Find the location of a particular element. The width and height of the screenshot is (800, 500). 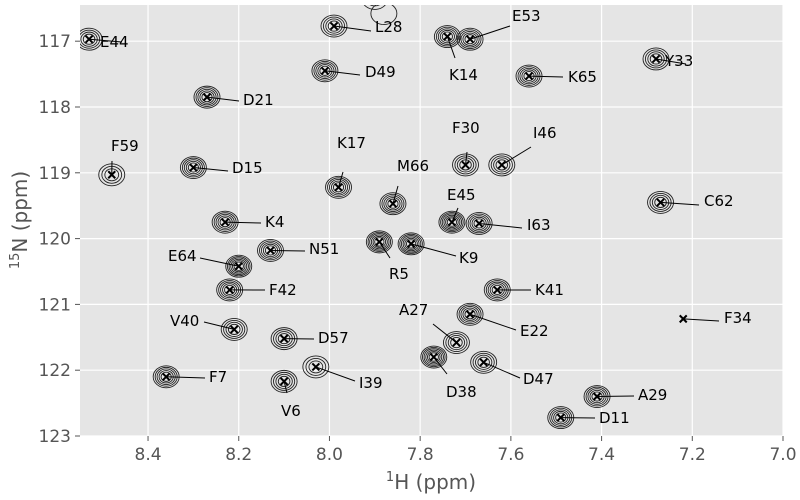

leader-line-K4 is located at coordinates (243, 222).